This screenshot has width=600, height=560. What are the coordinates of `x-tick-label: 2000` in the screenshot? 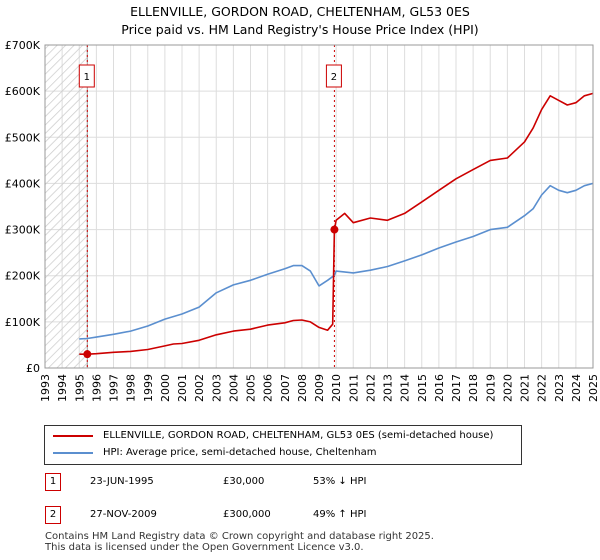 It's located at (165, 388).